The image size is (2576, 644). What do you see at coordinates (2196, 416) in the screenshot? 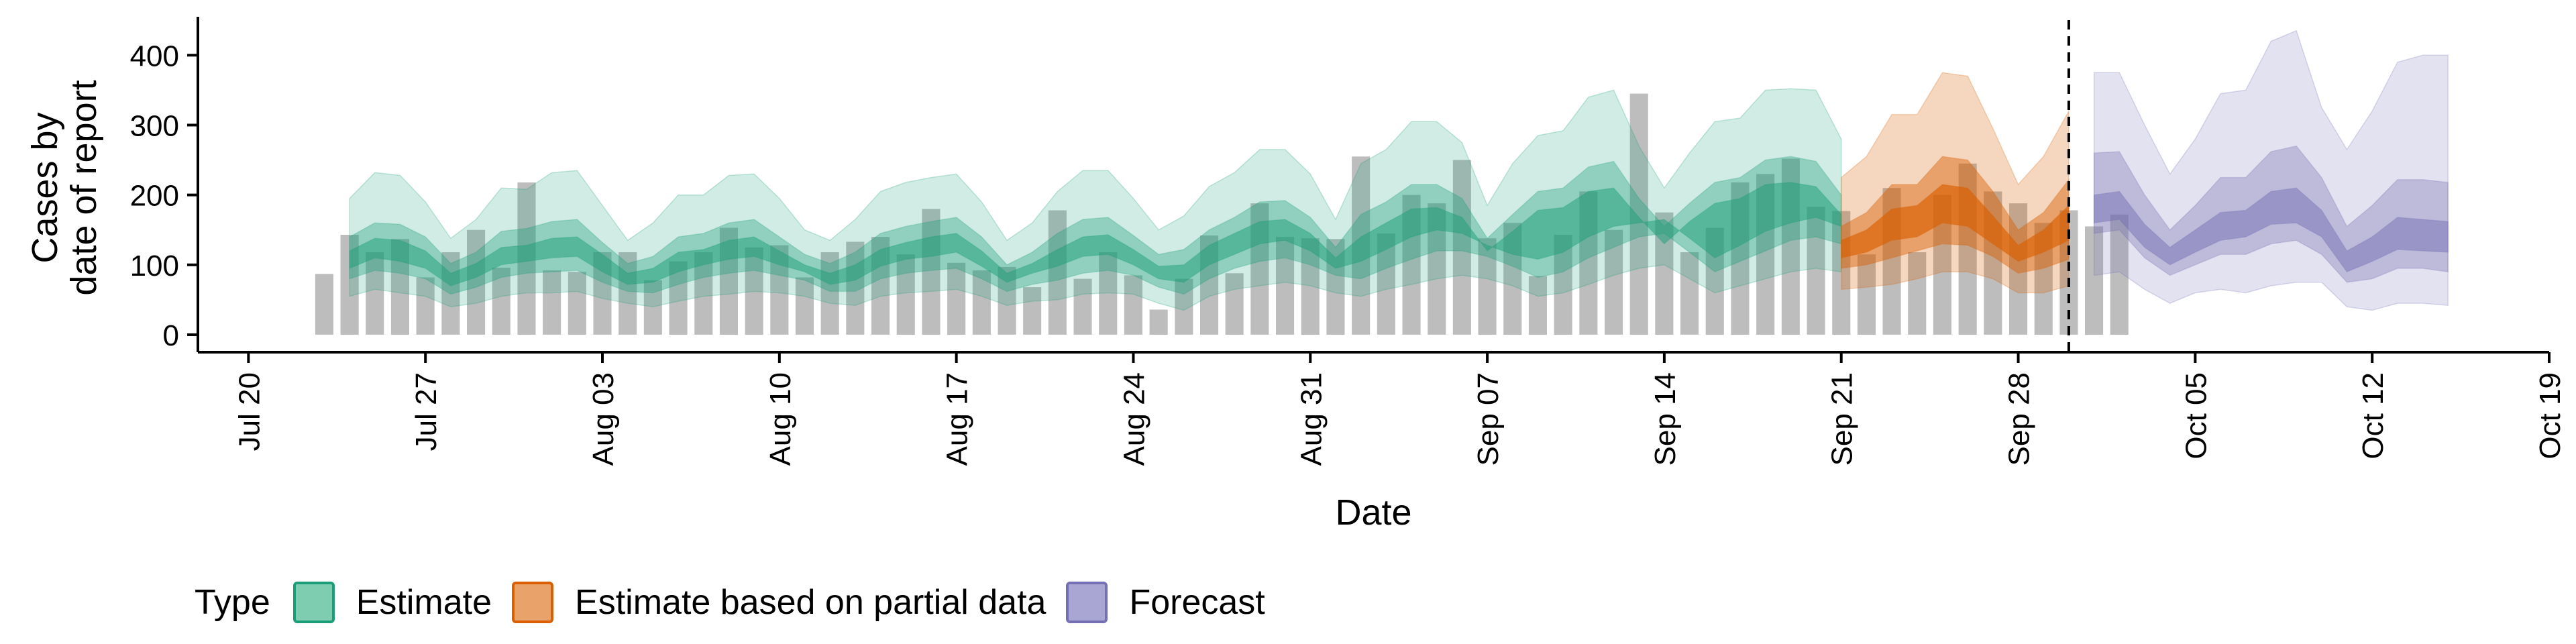
I see `x-tick-label: Oct 05` at bounding box center [2196, 416].